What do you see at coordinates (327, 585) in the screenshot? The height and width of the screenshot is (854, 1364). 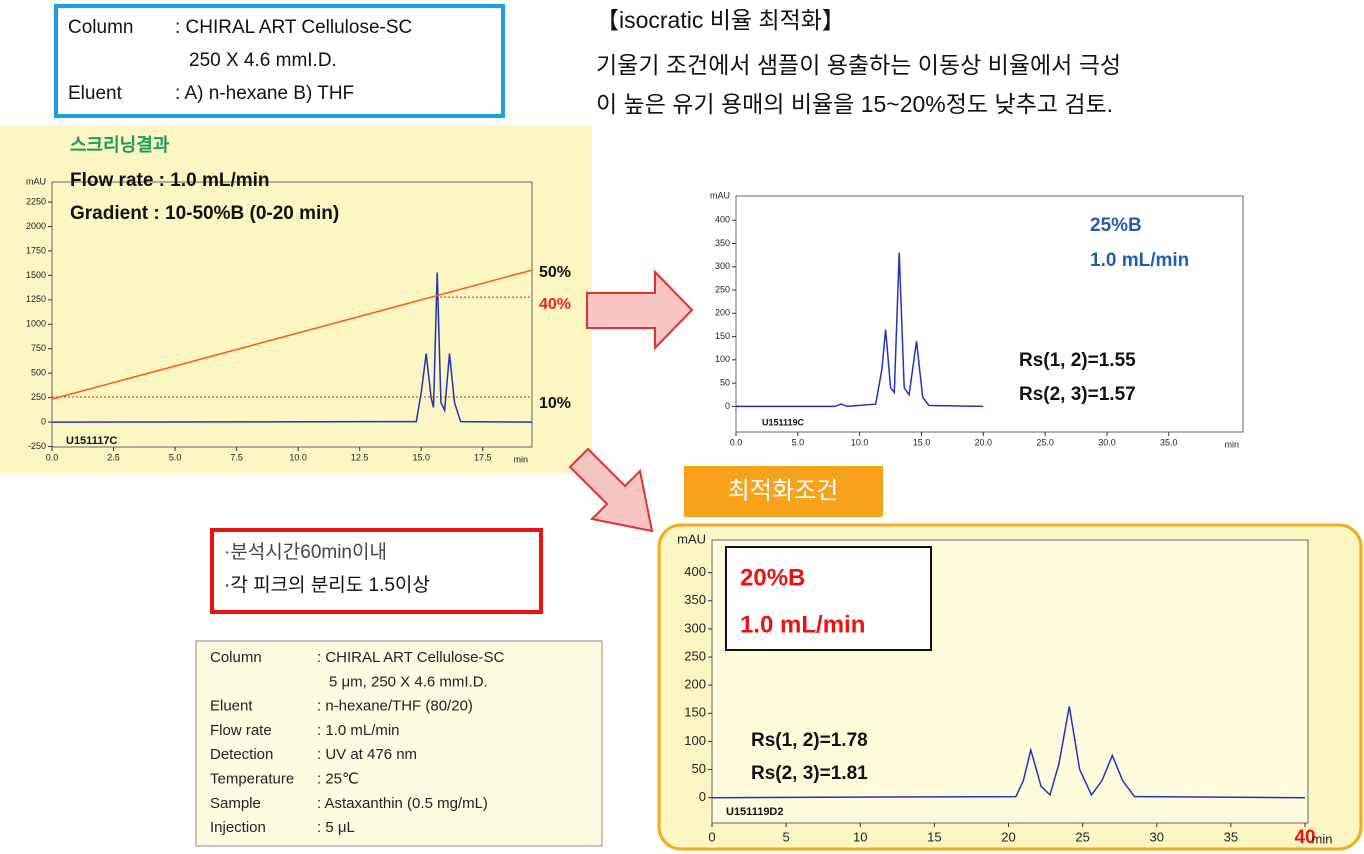 I see `requirement: ·각 피크의 분리도 1.5이상` at bounding box center [327, 585].